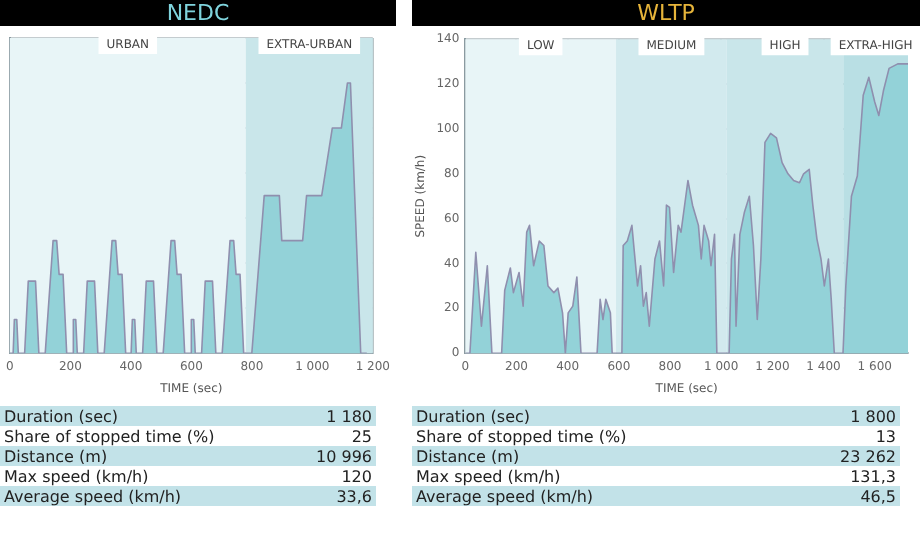 The width and height of the screenshot is (920, 540). Describe the element at coordinates (354, 496) in the screenshot. I see `text: 33,6` at that location.